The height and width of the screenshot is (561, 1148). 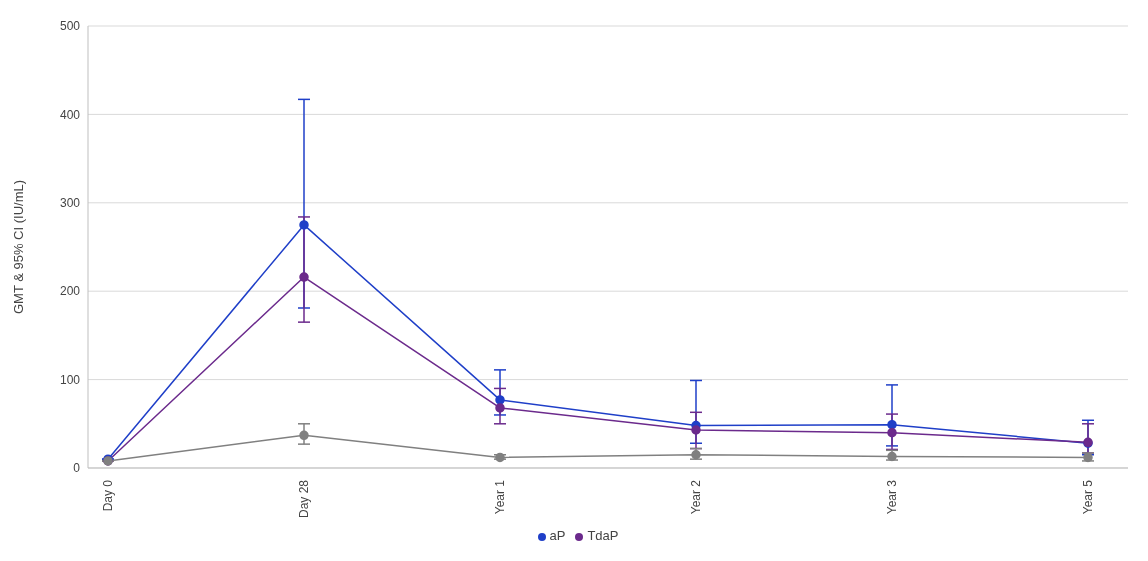 I want to click on legend-label: aP, so click(x=557, y=535).